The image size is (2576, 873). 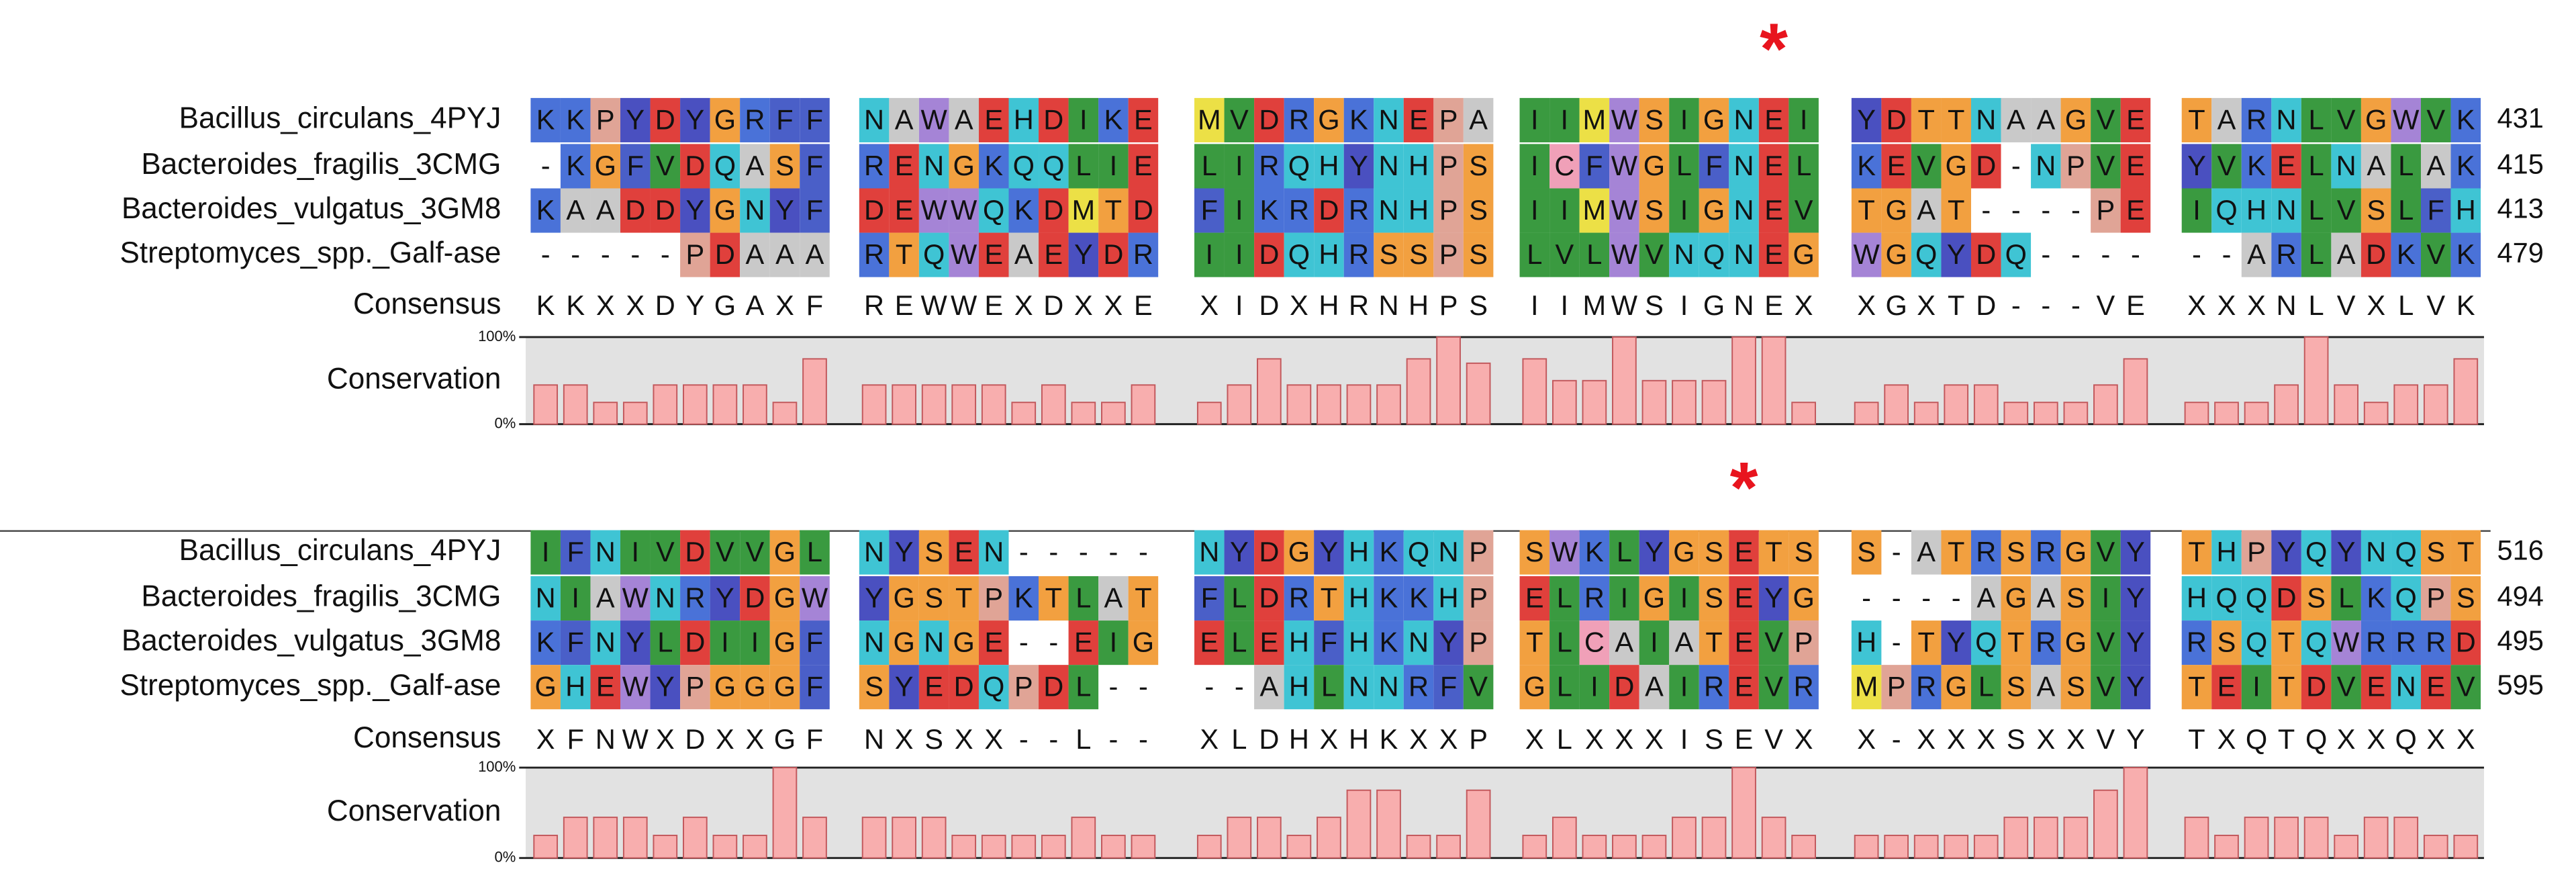 I want to click on conservation-label: Conservation, so click(x=414, y=379).